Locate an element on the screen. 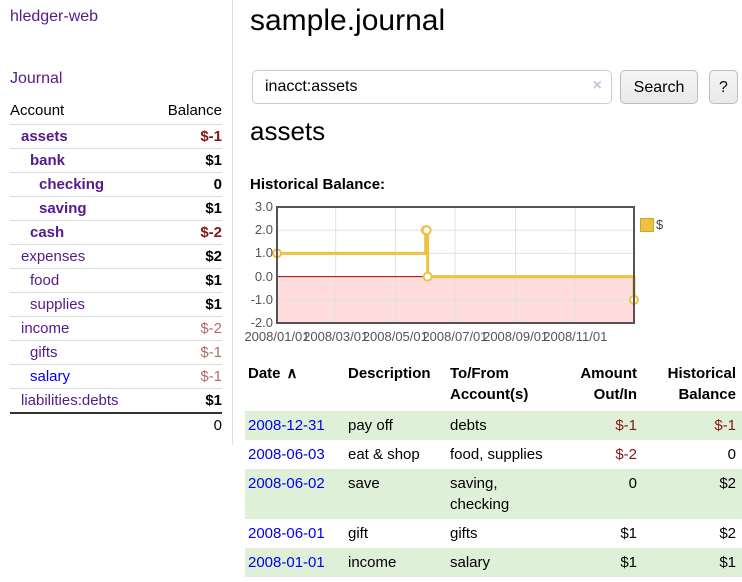  account-heading: assets is located at coordinates (288, 131).